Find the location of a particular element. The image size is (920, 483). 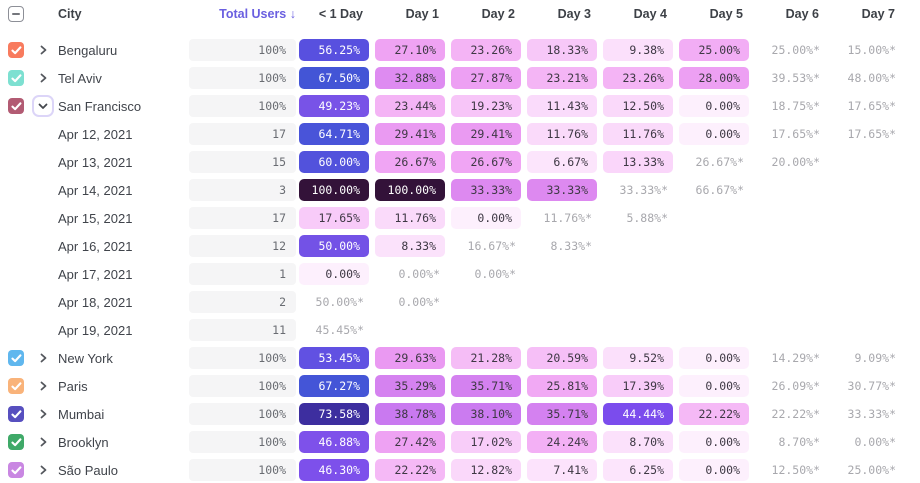

retention-cell: 13.33% is located at coordinates (638, 162).